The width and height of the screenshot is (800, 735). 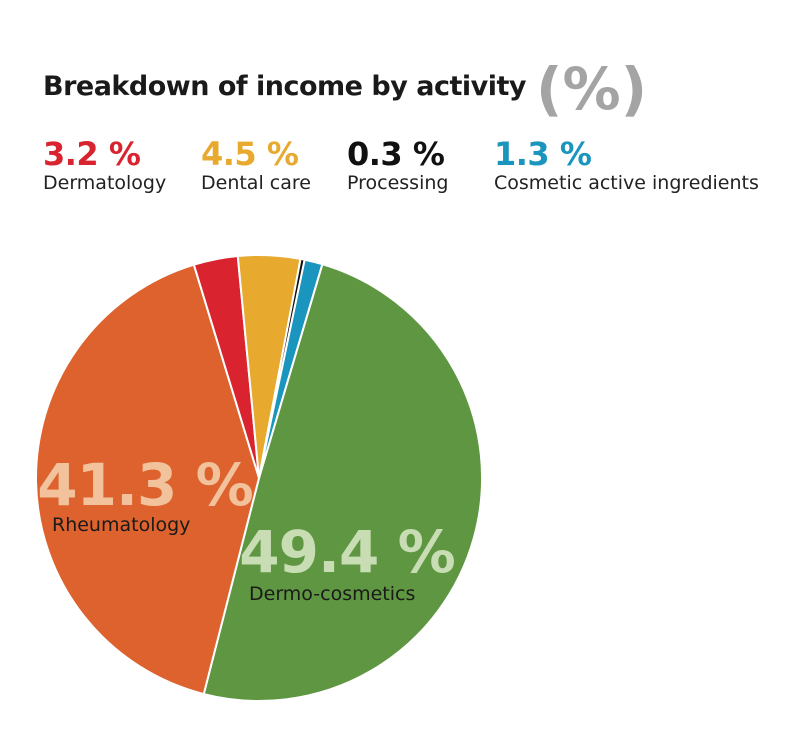 I want to click on slice-value-dermo-cosmetics: 49.4 %, so click(x=346, y=552).